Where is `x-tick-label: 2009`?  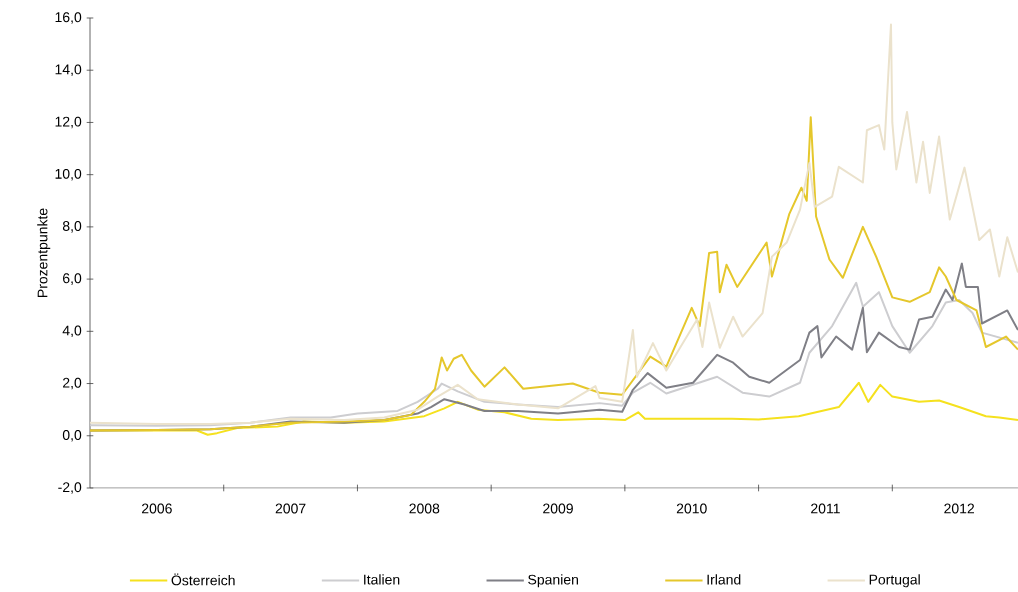
x-tick-label: 2009 is located at coordinates (558, 508).